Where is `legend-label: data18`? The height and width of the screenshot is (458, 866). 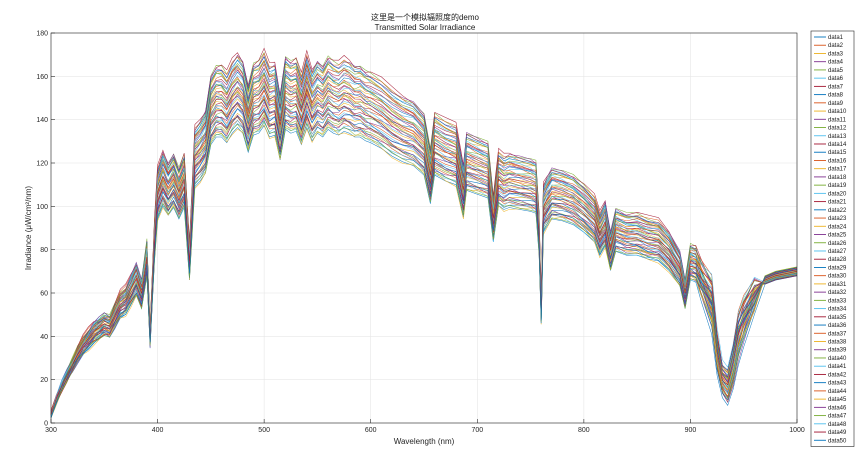 legend-label: data18 is located at coordinates (837, 178).